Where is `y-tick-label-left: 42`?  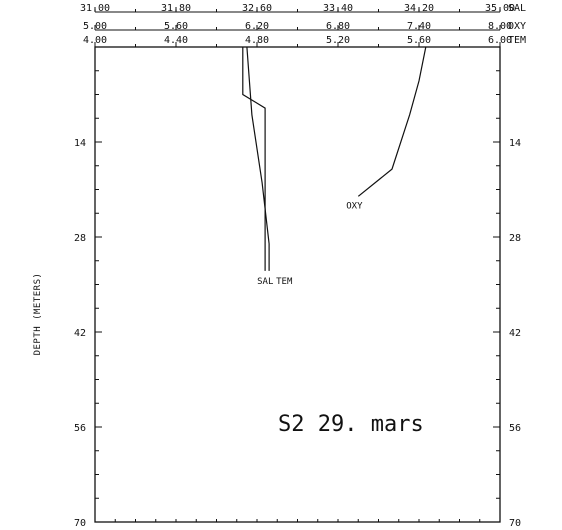 y-tick-label-left: 42 is located at coordinates (80, 333).